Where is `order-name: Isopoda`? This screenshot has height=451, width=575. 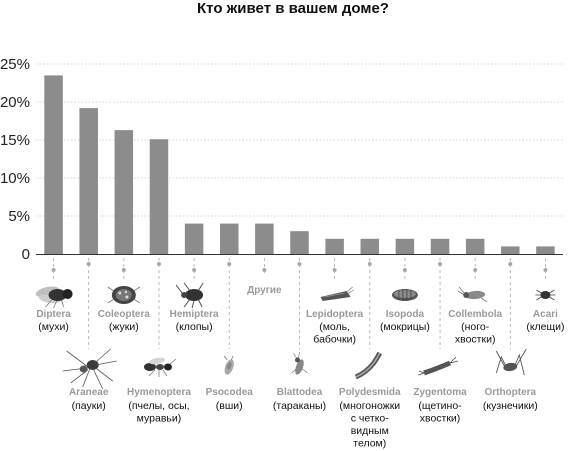
order-name: Isopoda is located at coordinates (405, 314).